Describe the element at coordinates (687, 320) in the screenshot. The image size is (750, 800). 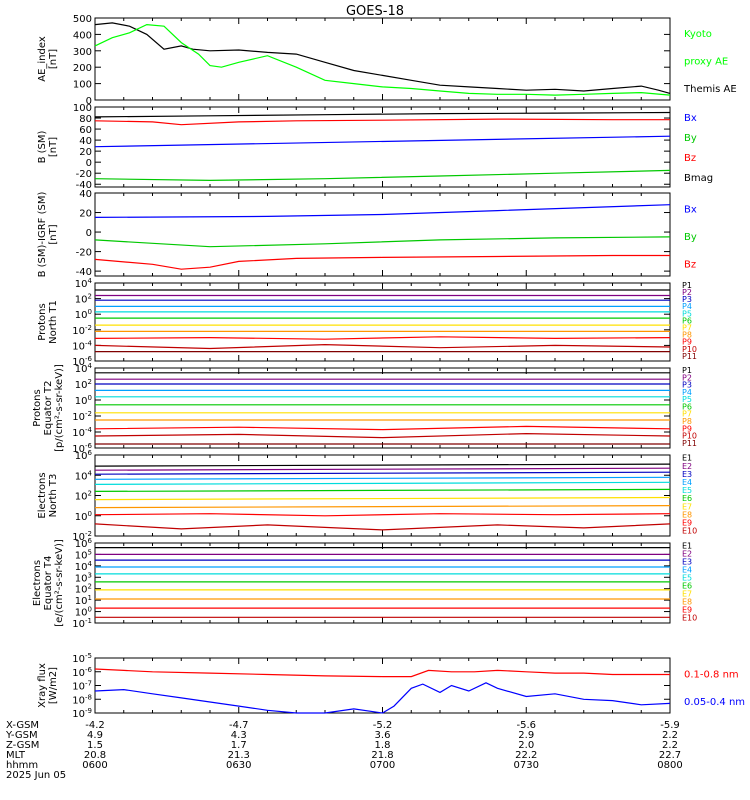
I see `legend-label: P6` at that location.